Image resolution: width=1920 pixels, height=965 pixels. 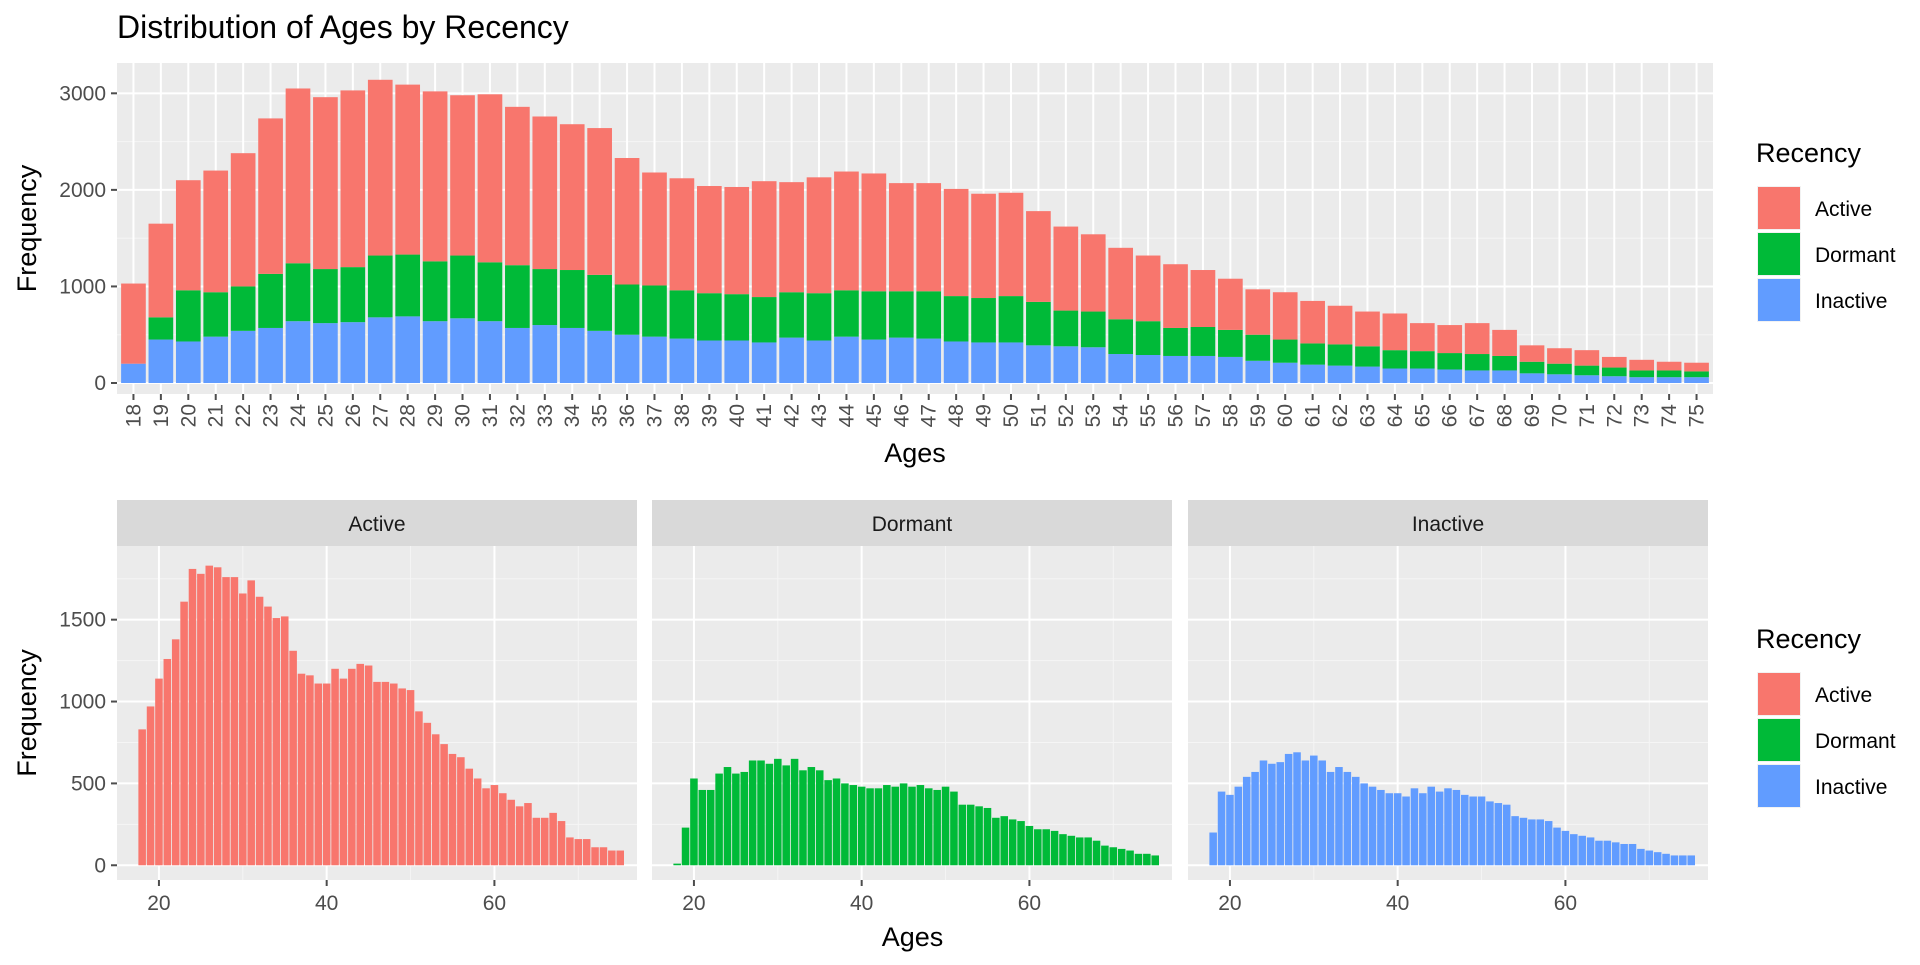 What do you see at coordinates (1176, 415) in the screenshot?
I see `top-x-tick-label: 56` at bounding box center [1176, 415].